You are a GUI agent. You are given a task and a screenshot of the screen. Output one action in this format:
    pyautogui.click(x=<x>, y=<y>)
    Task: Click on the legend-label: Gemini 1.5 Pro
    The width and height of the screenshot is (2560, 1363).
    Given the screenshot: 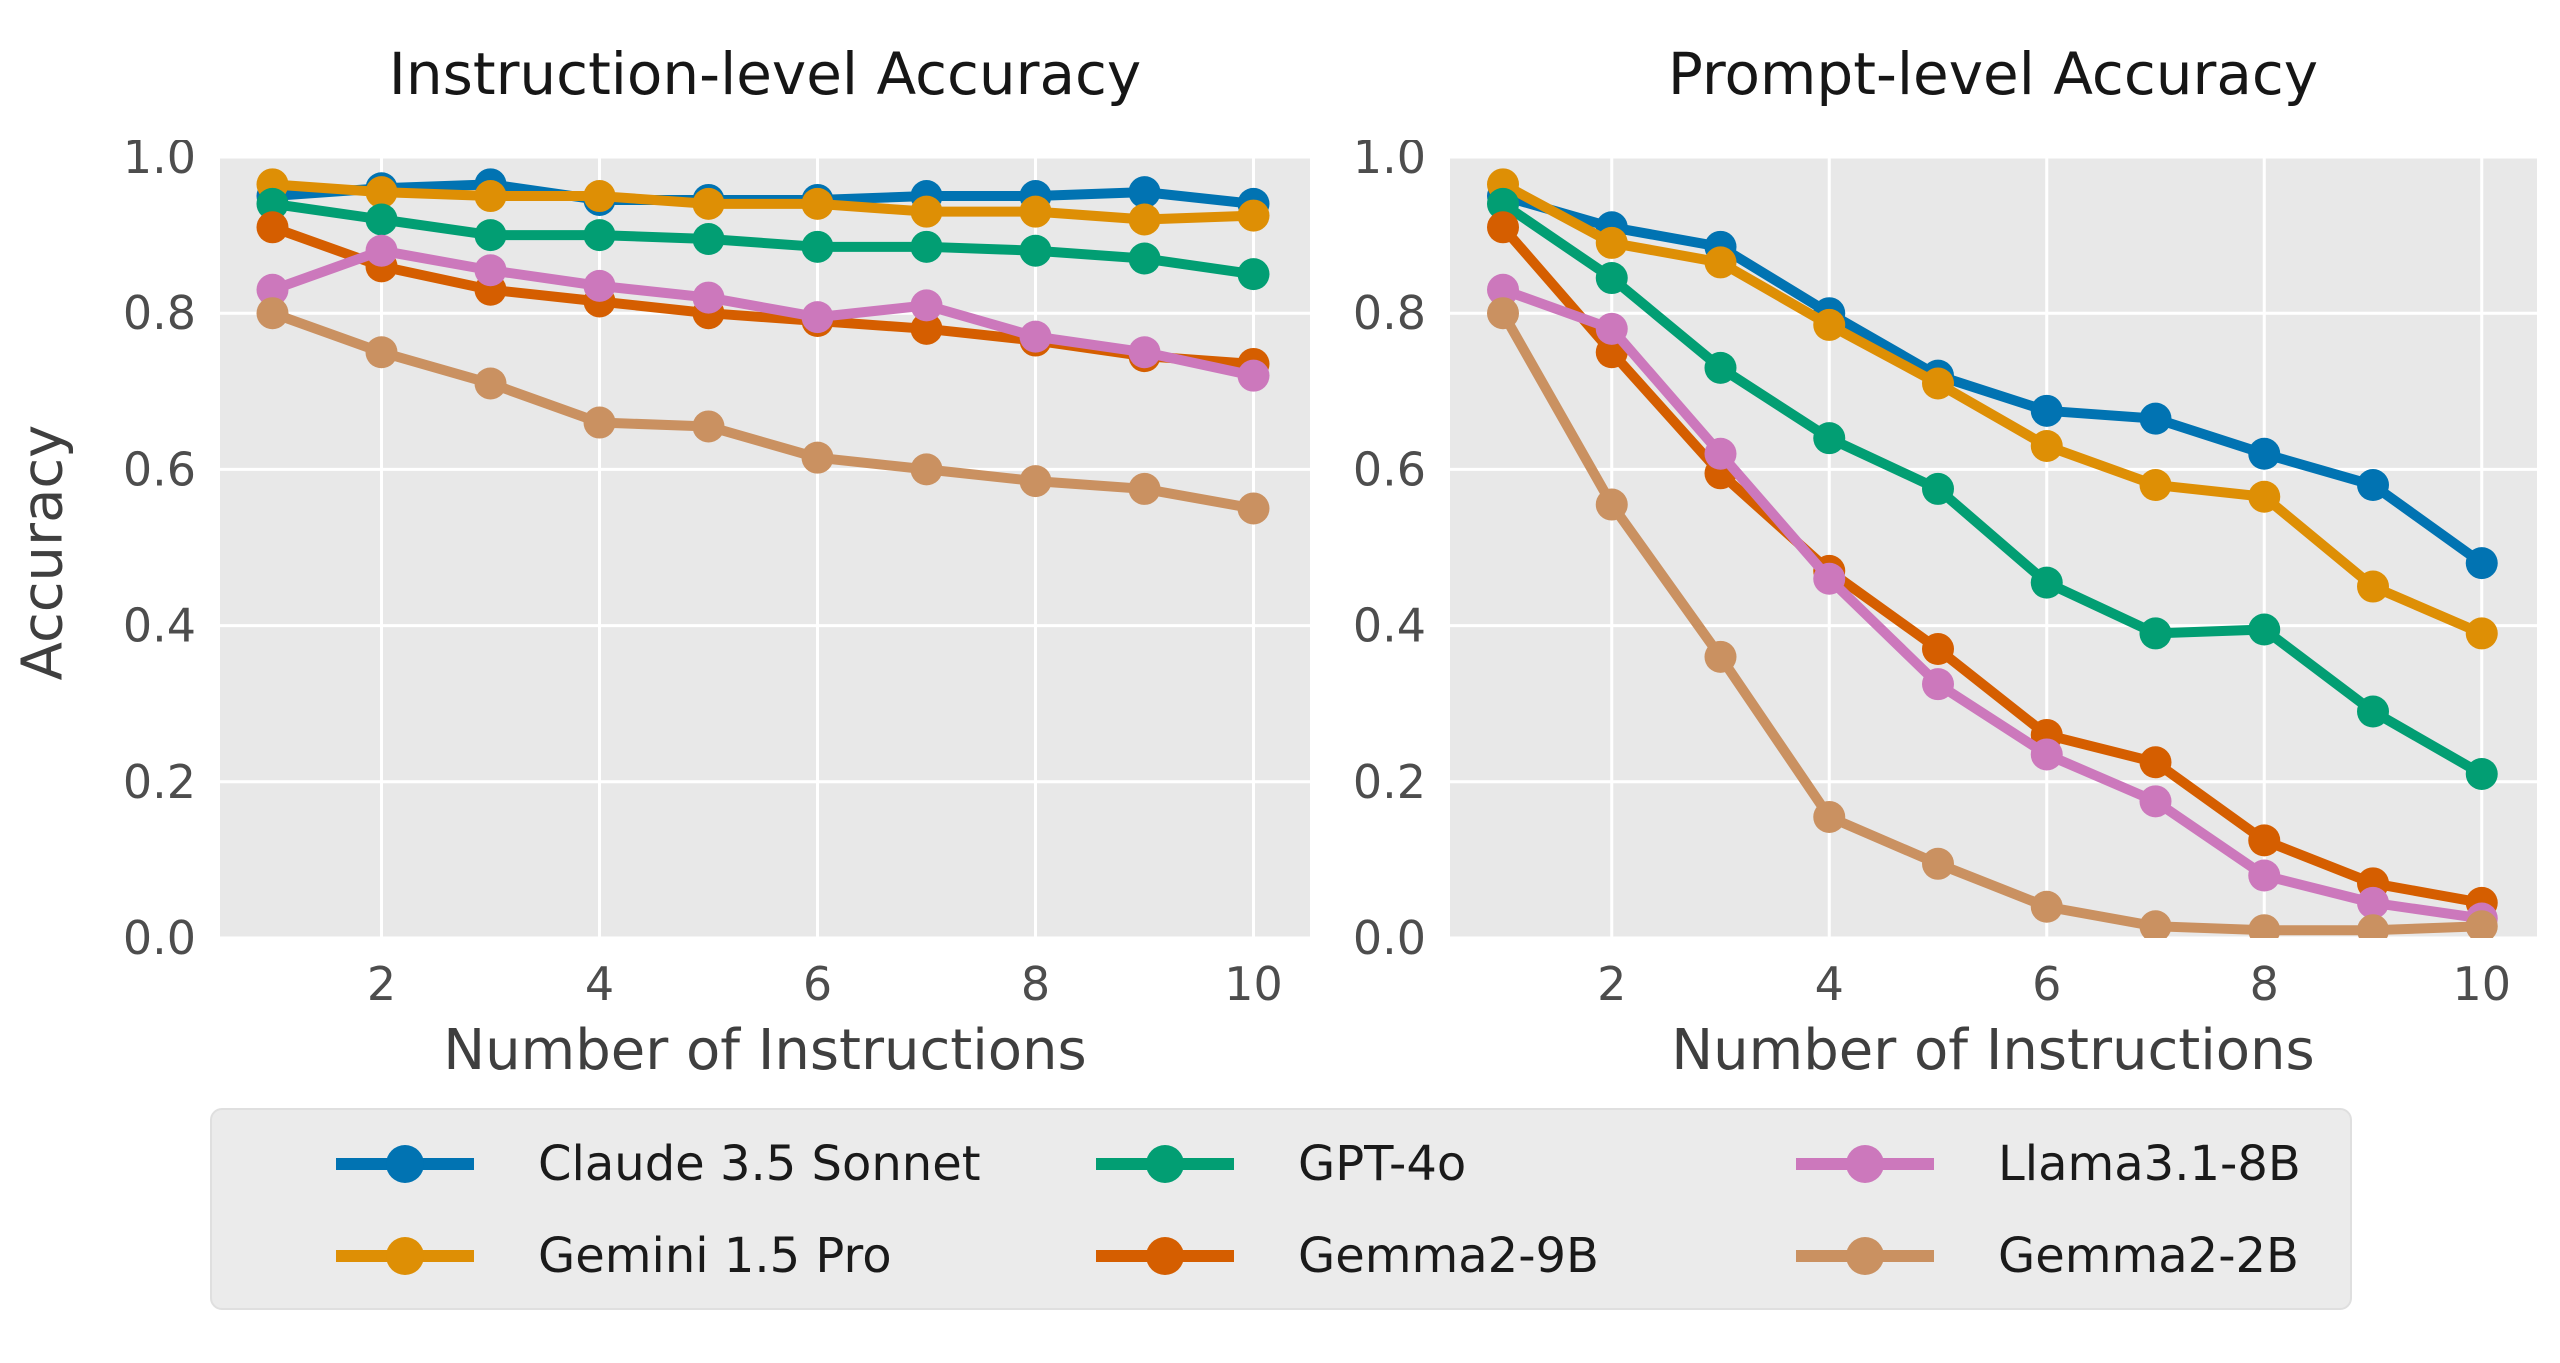 What is the action you would take?
    pyautogui.click(x=715, y=1256)
    